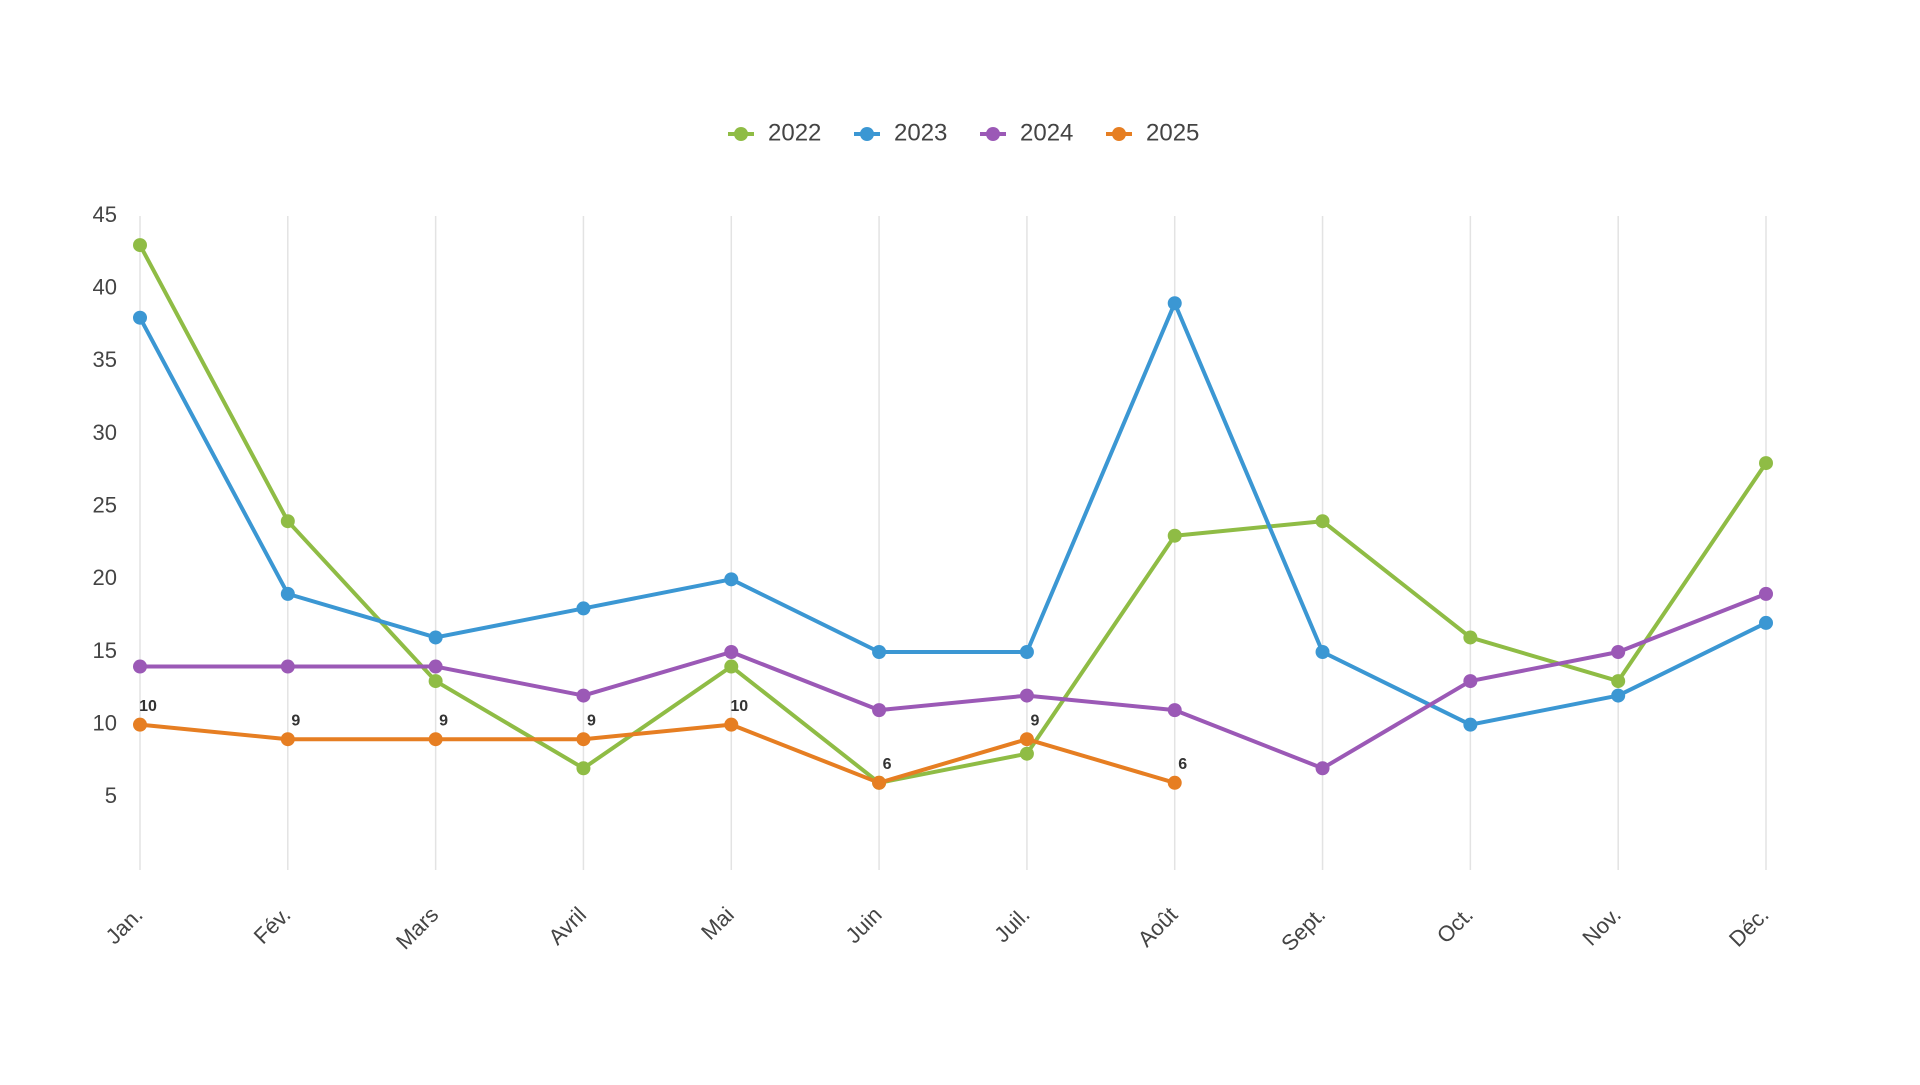  What do you see at coordinates (567, 926) in the screenshot?
I see `x-tick-label: Avril` at bounding box center [567, 926].